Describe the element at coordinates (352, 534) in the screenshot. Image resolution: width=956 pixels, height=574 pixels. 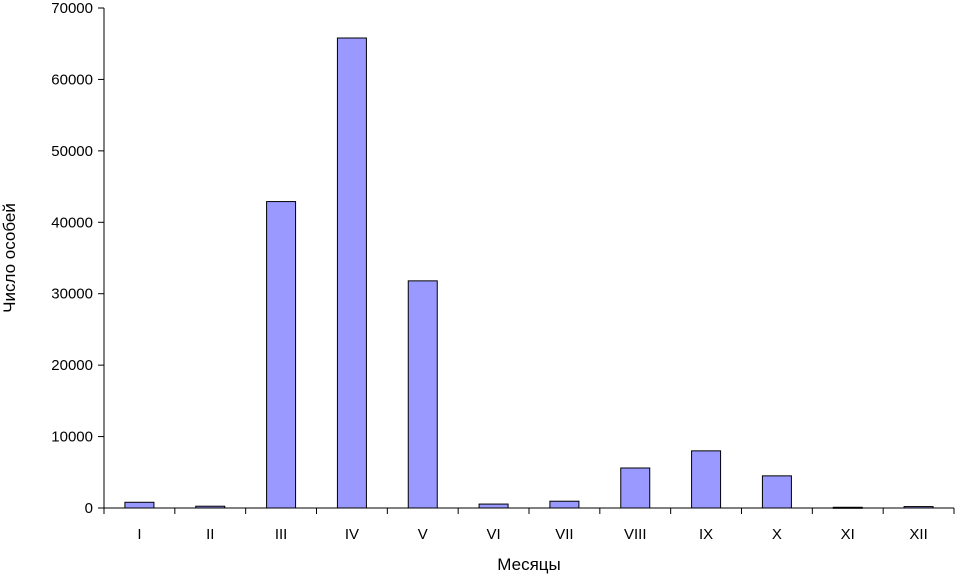
I see `x-tick-label: IV` at that location.